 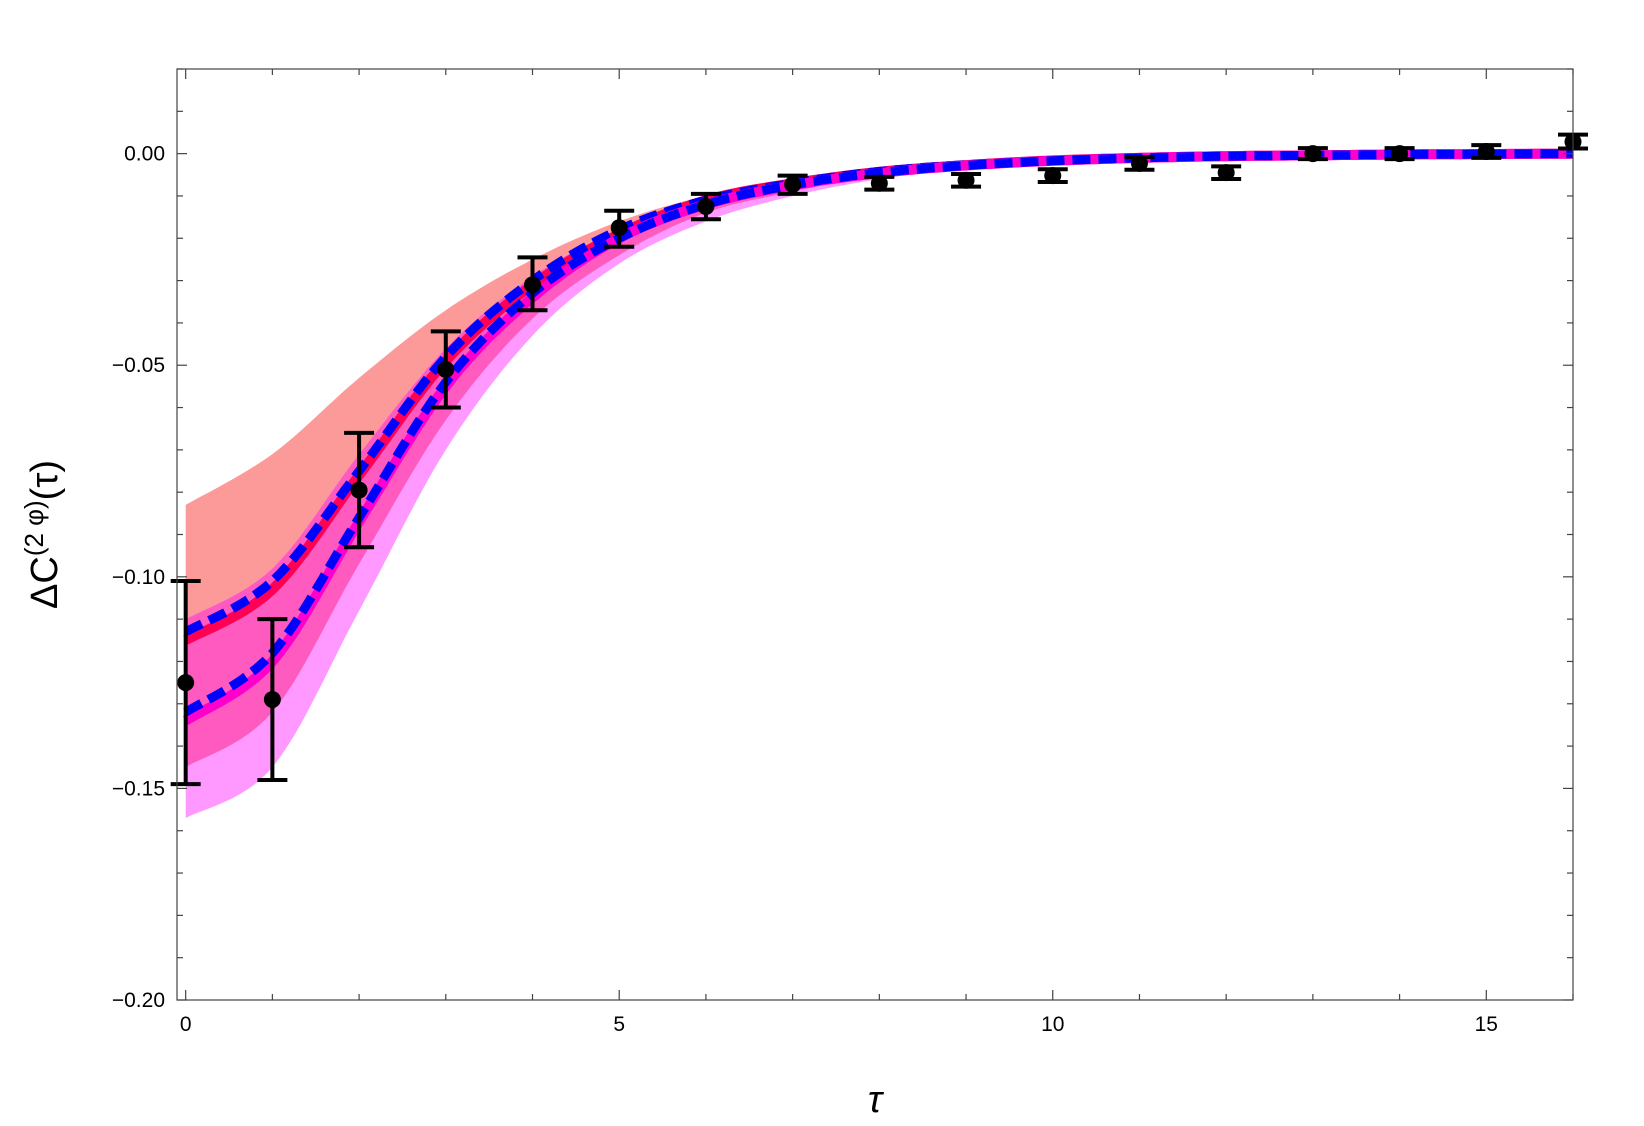 I want to click on x-tick-label: 10, so click(x=1052, y=1024).